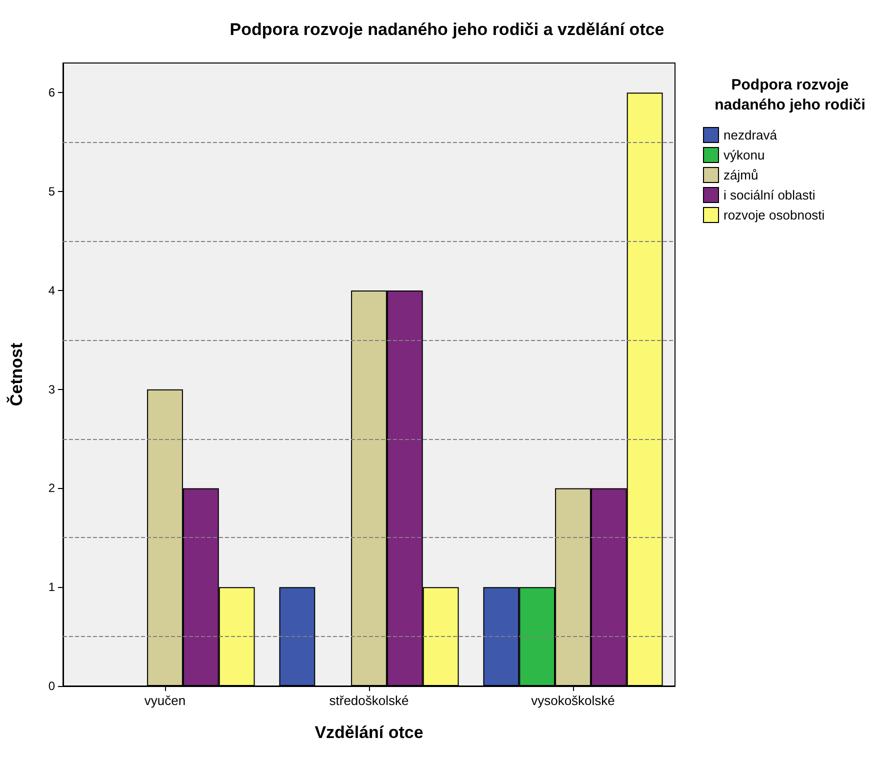 The width and height of the screenshot is (884, 758). What do you see at coordinates (52, 389) in the screenshot?
I see `y-tick-label: 3` at bounding box center [52, 389].